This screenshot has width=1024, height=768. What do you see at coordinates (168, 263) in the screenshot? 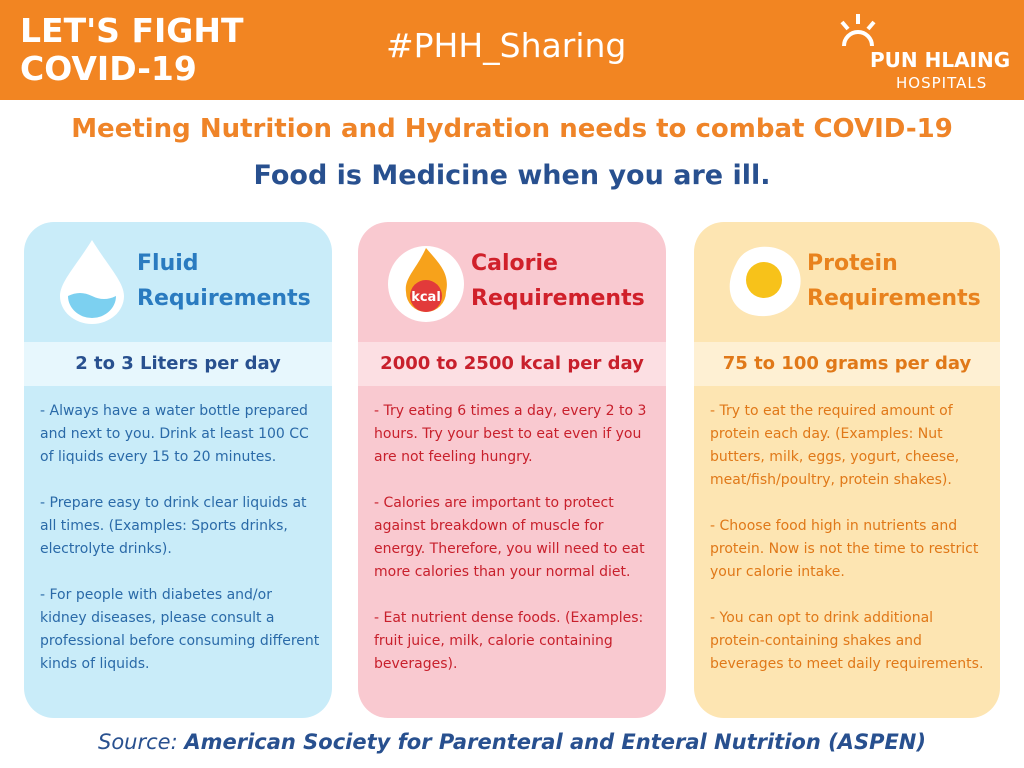
I see `title-line: Fluid` at bounding box center [168, 263].